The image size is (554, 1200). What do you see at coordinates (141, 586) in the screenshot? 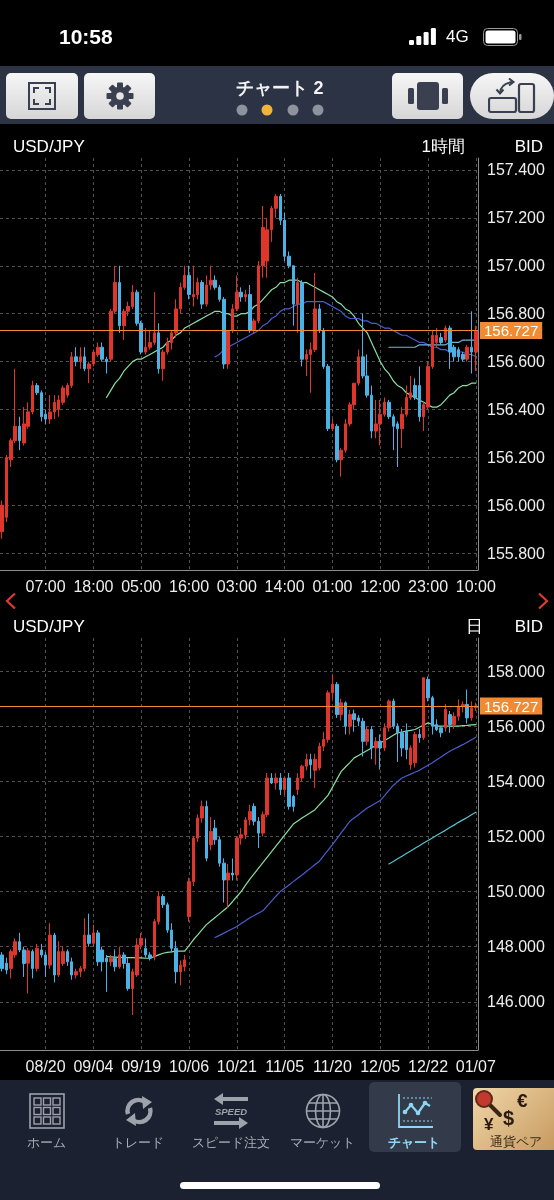
I see `x-tick-label: 05:00` at bounding box center [141, 586].